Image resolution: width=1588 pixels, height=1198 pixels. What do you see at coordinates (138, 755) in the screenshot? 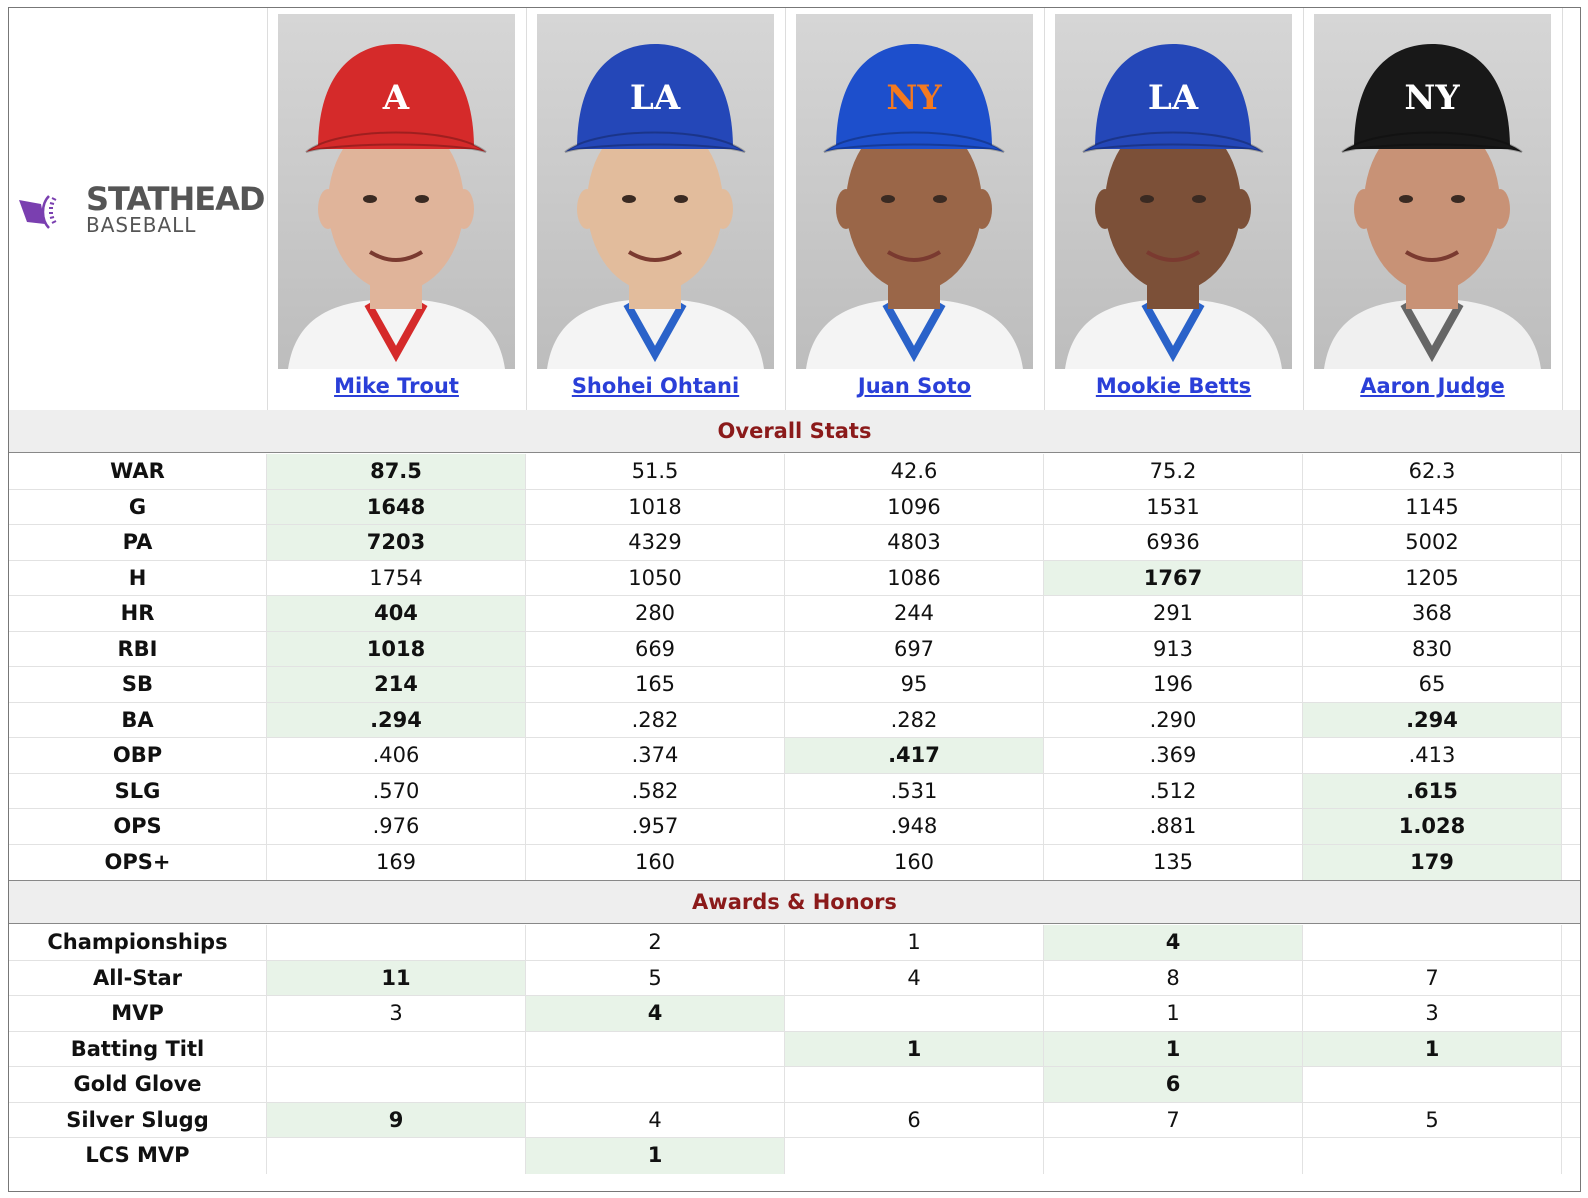
I see `stat-label: OBP` at bounding box center [138, 755].